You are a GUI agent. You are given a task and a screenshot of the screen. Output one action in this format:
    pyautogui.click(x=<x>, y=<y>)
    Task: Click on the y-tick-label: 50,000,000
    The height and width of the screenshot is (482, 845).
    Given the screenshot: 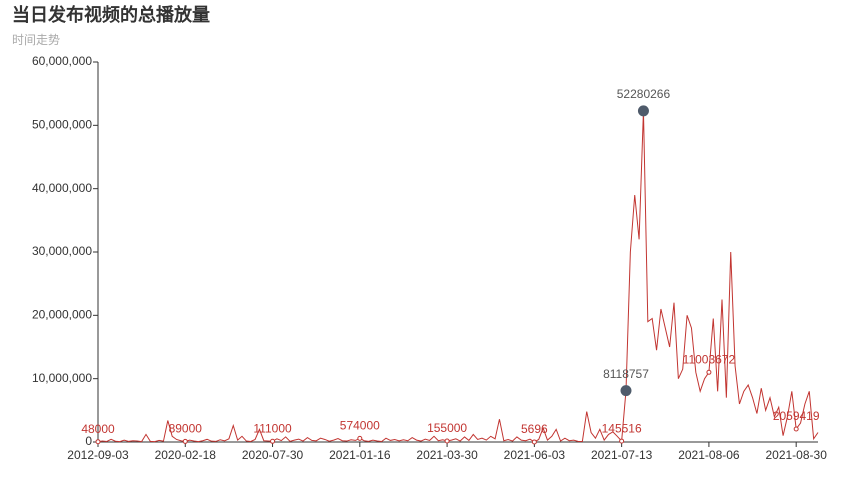 What is the action you would take?
    pyautogui.click(x=62, y=125)
    